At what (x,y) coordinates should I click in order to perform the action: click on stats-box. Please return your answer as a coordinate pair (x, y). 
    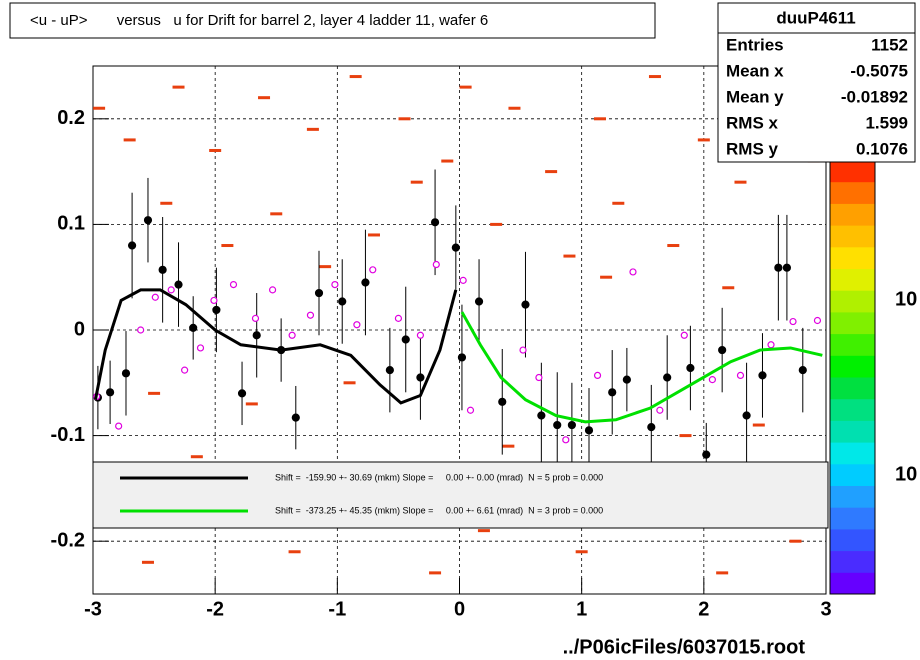
    Looking at the image, I should click on (816, 82).